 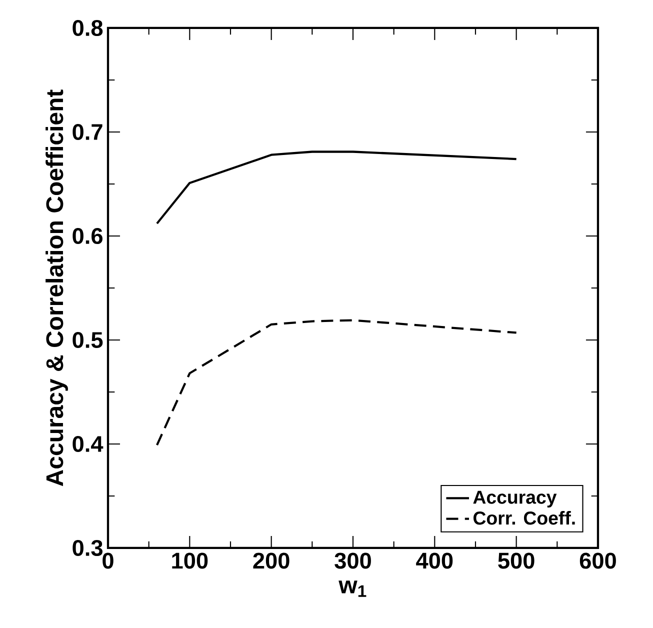 I want to click on x-axis-title: w$_{1}$, so click(x=352, y=588).